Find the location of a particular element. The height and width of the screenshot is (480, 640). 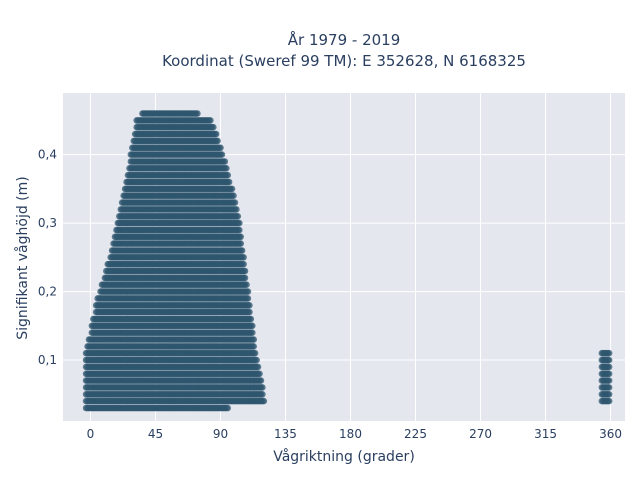

x-tick-label: 0 is located at coordinates (91, 434).